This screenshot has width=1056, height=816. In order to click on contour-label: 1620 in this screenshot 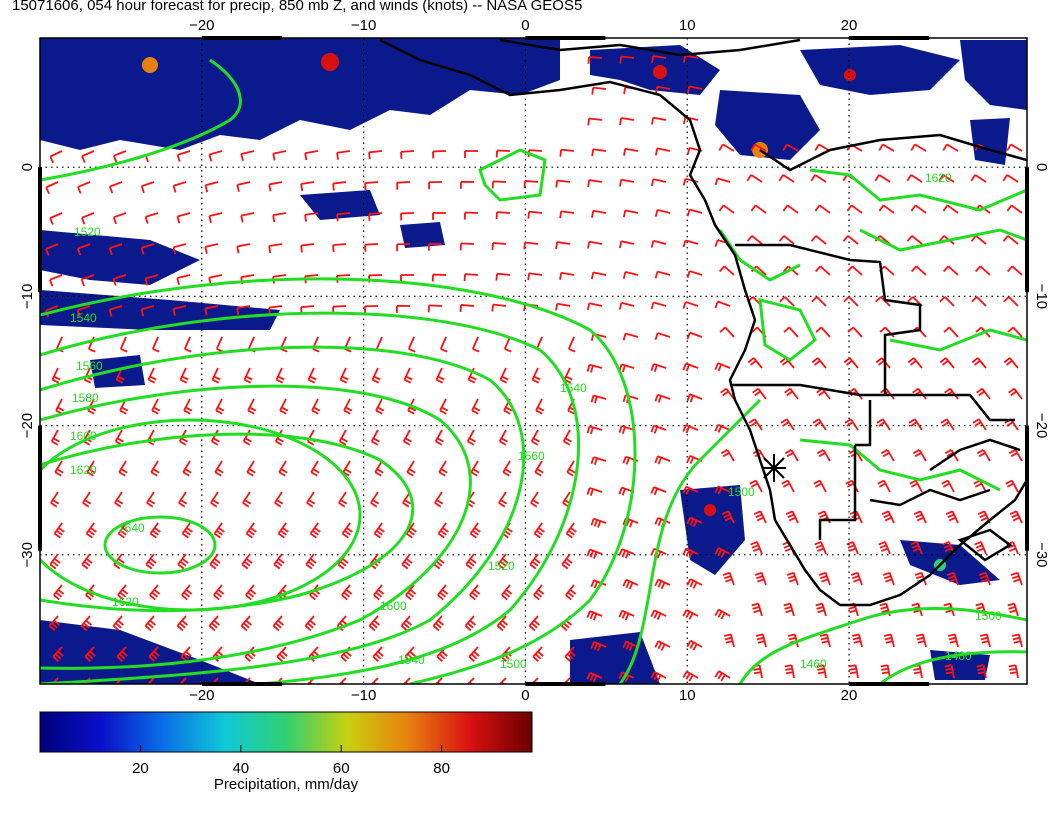, I will do `click(83, 470)`.